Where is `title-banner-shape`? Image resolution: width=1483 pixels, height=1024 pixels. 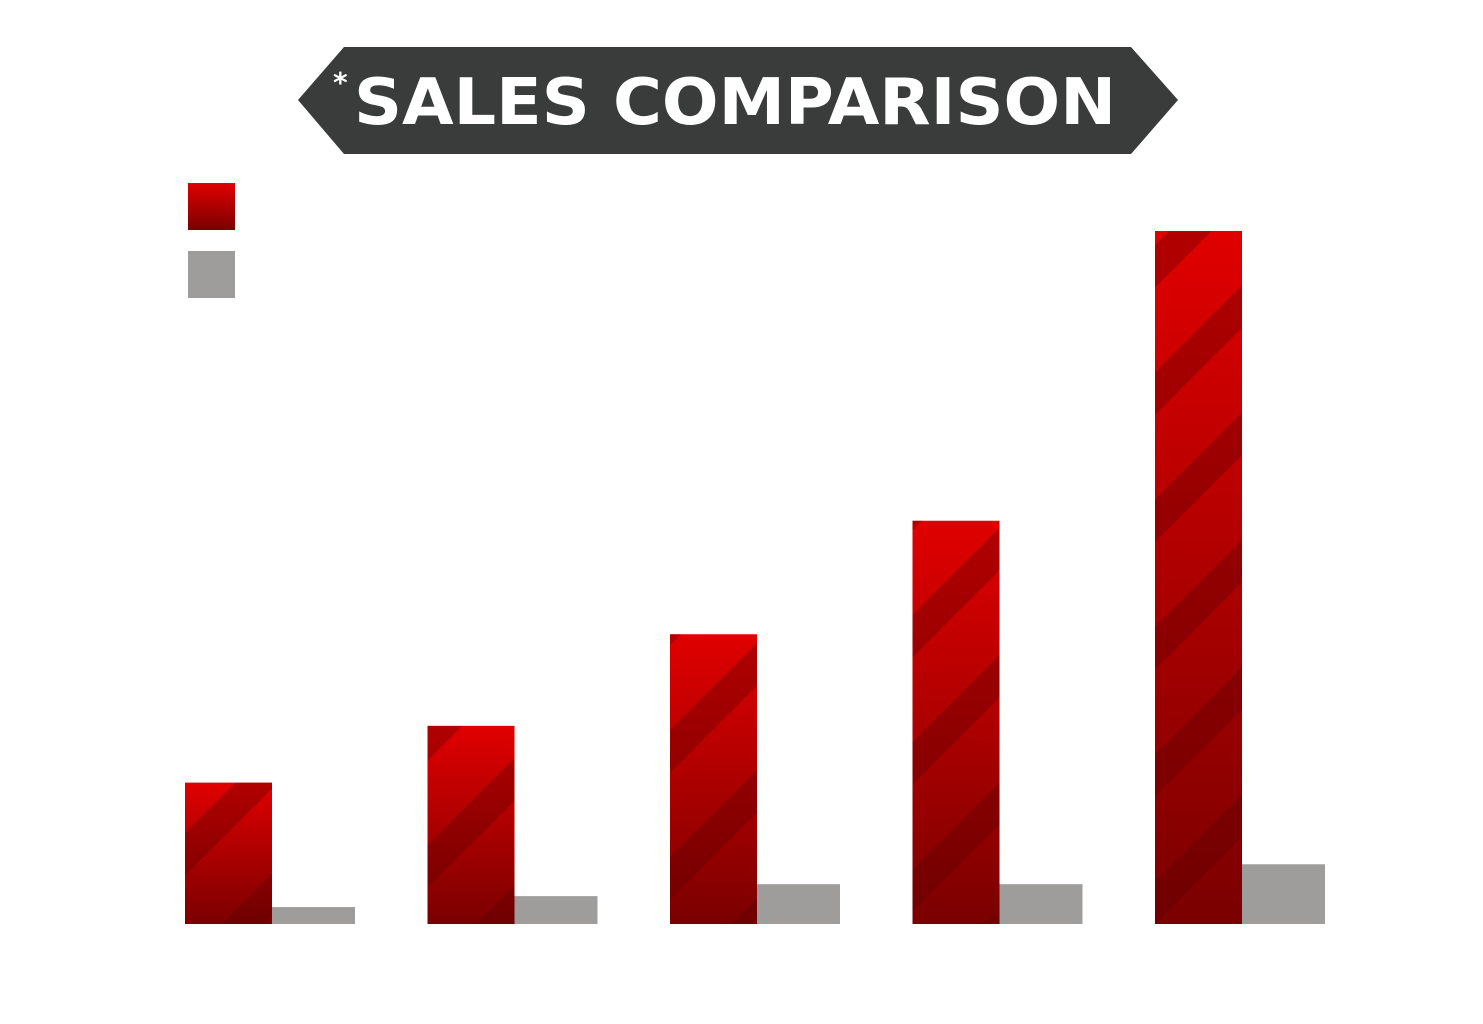 title-banner-shape is located at coordinates (738, 100).